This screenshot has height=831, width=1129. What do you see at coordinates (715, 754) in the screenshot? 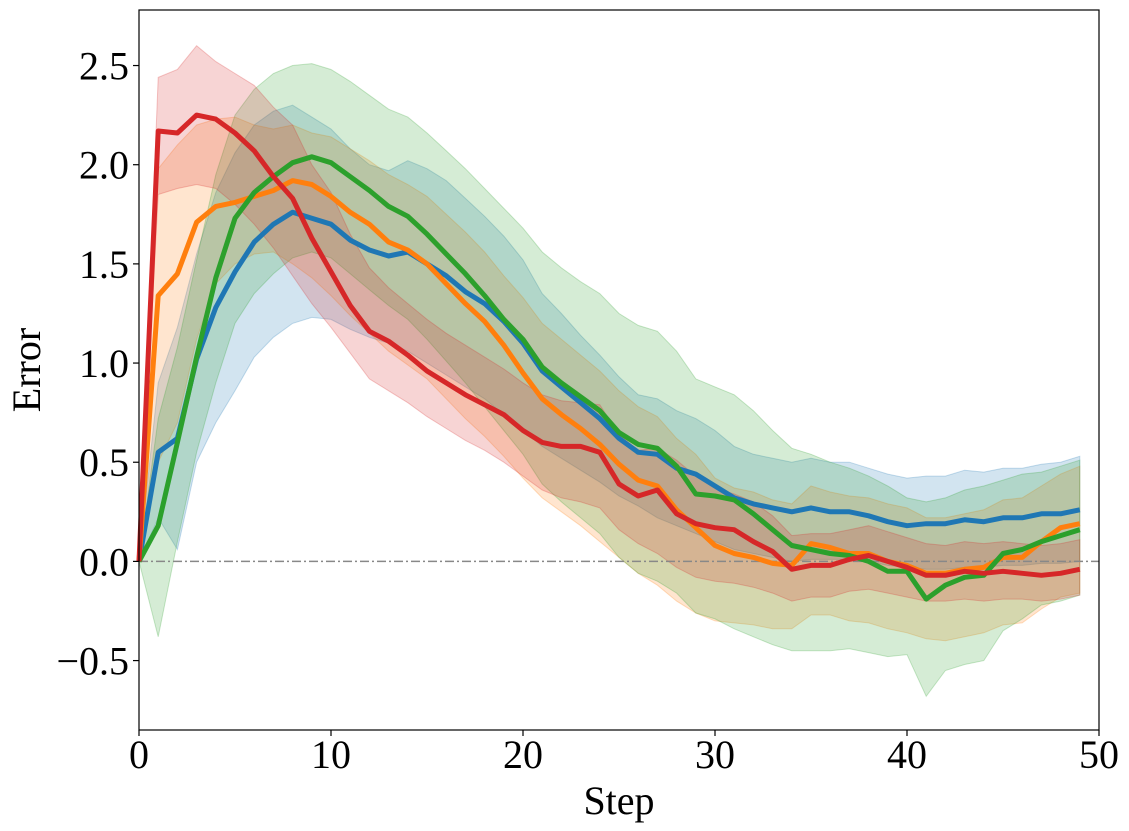
I see `x-tick-label: 30` at bounding box center [715, 754].